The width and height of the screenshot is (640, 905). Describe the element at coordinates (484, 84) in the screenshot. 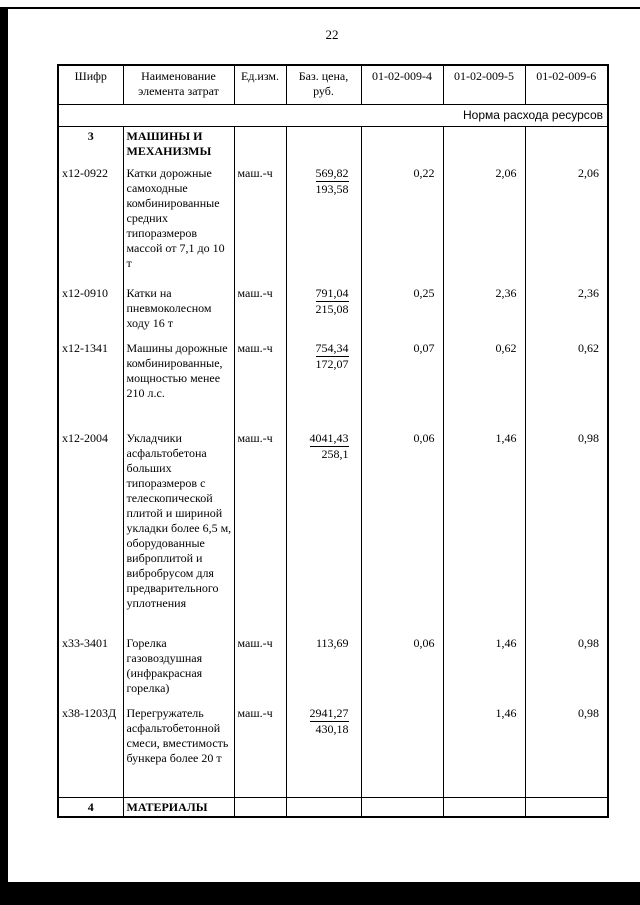

I see `header-cell-norm-5: 01-02-009-5` at that location.